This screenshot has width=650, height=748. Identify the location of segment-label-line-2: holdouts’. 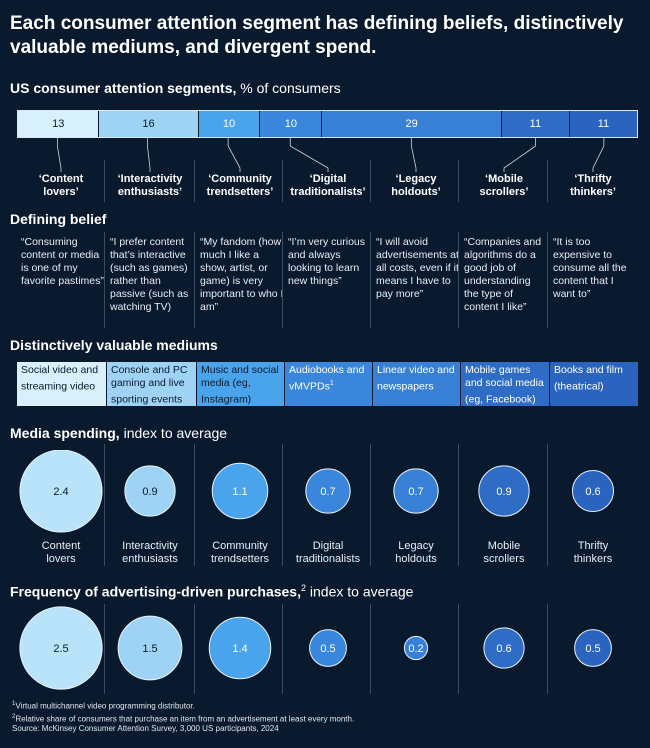
(416, 192).